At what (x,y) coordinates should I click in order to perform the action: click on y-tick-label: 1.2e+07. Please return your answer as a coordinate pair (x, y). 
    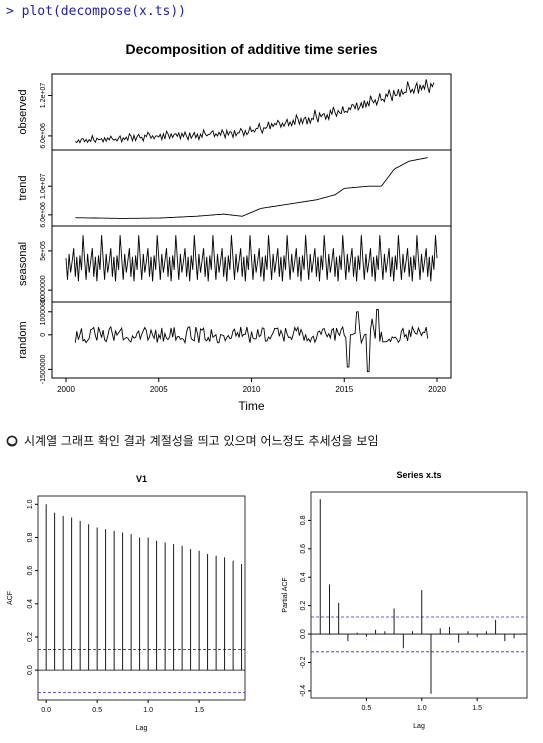
    Looking at the image, I should click on (43, 96).